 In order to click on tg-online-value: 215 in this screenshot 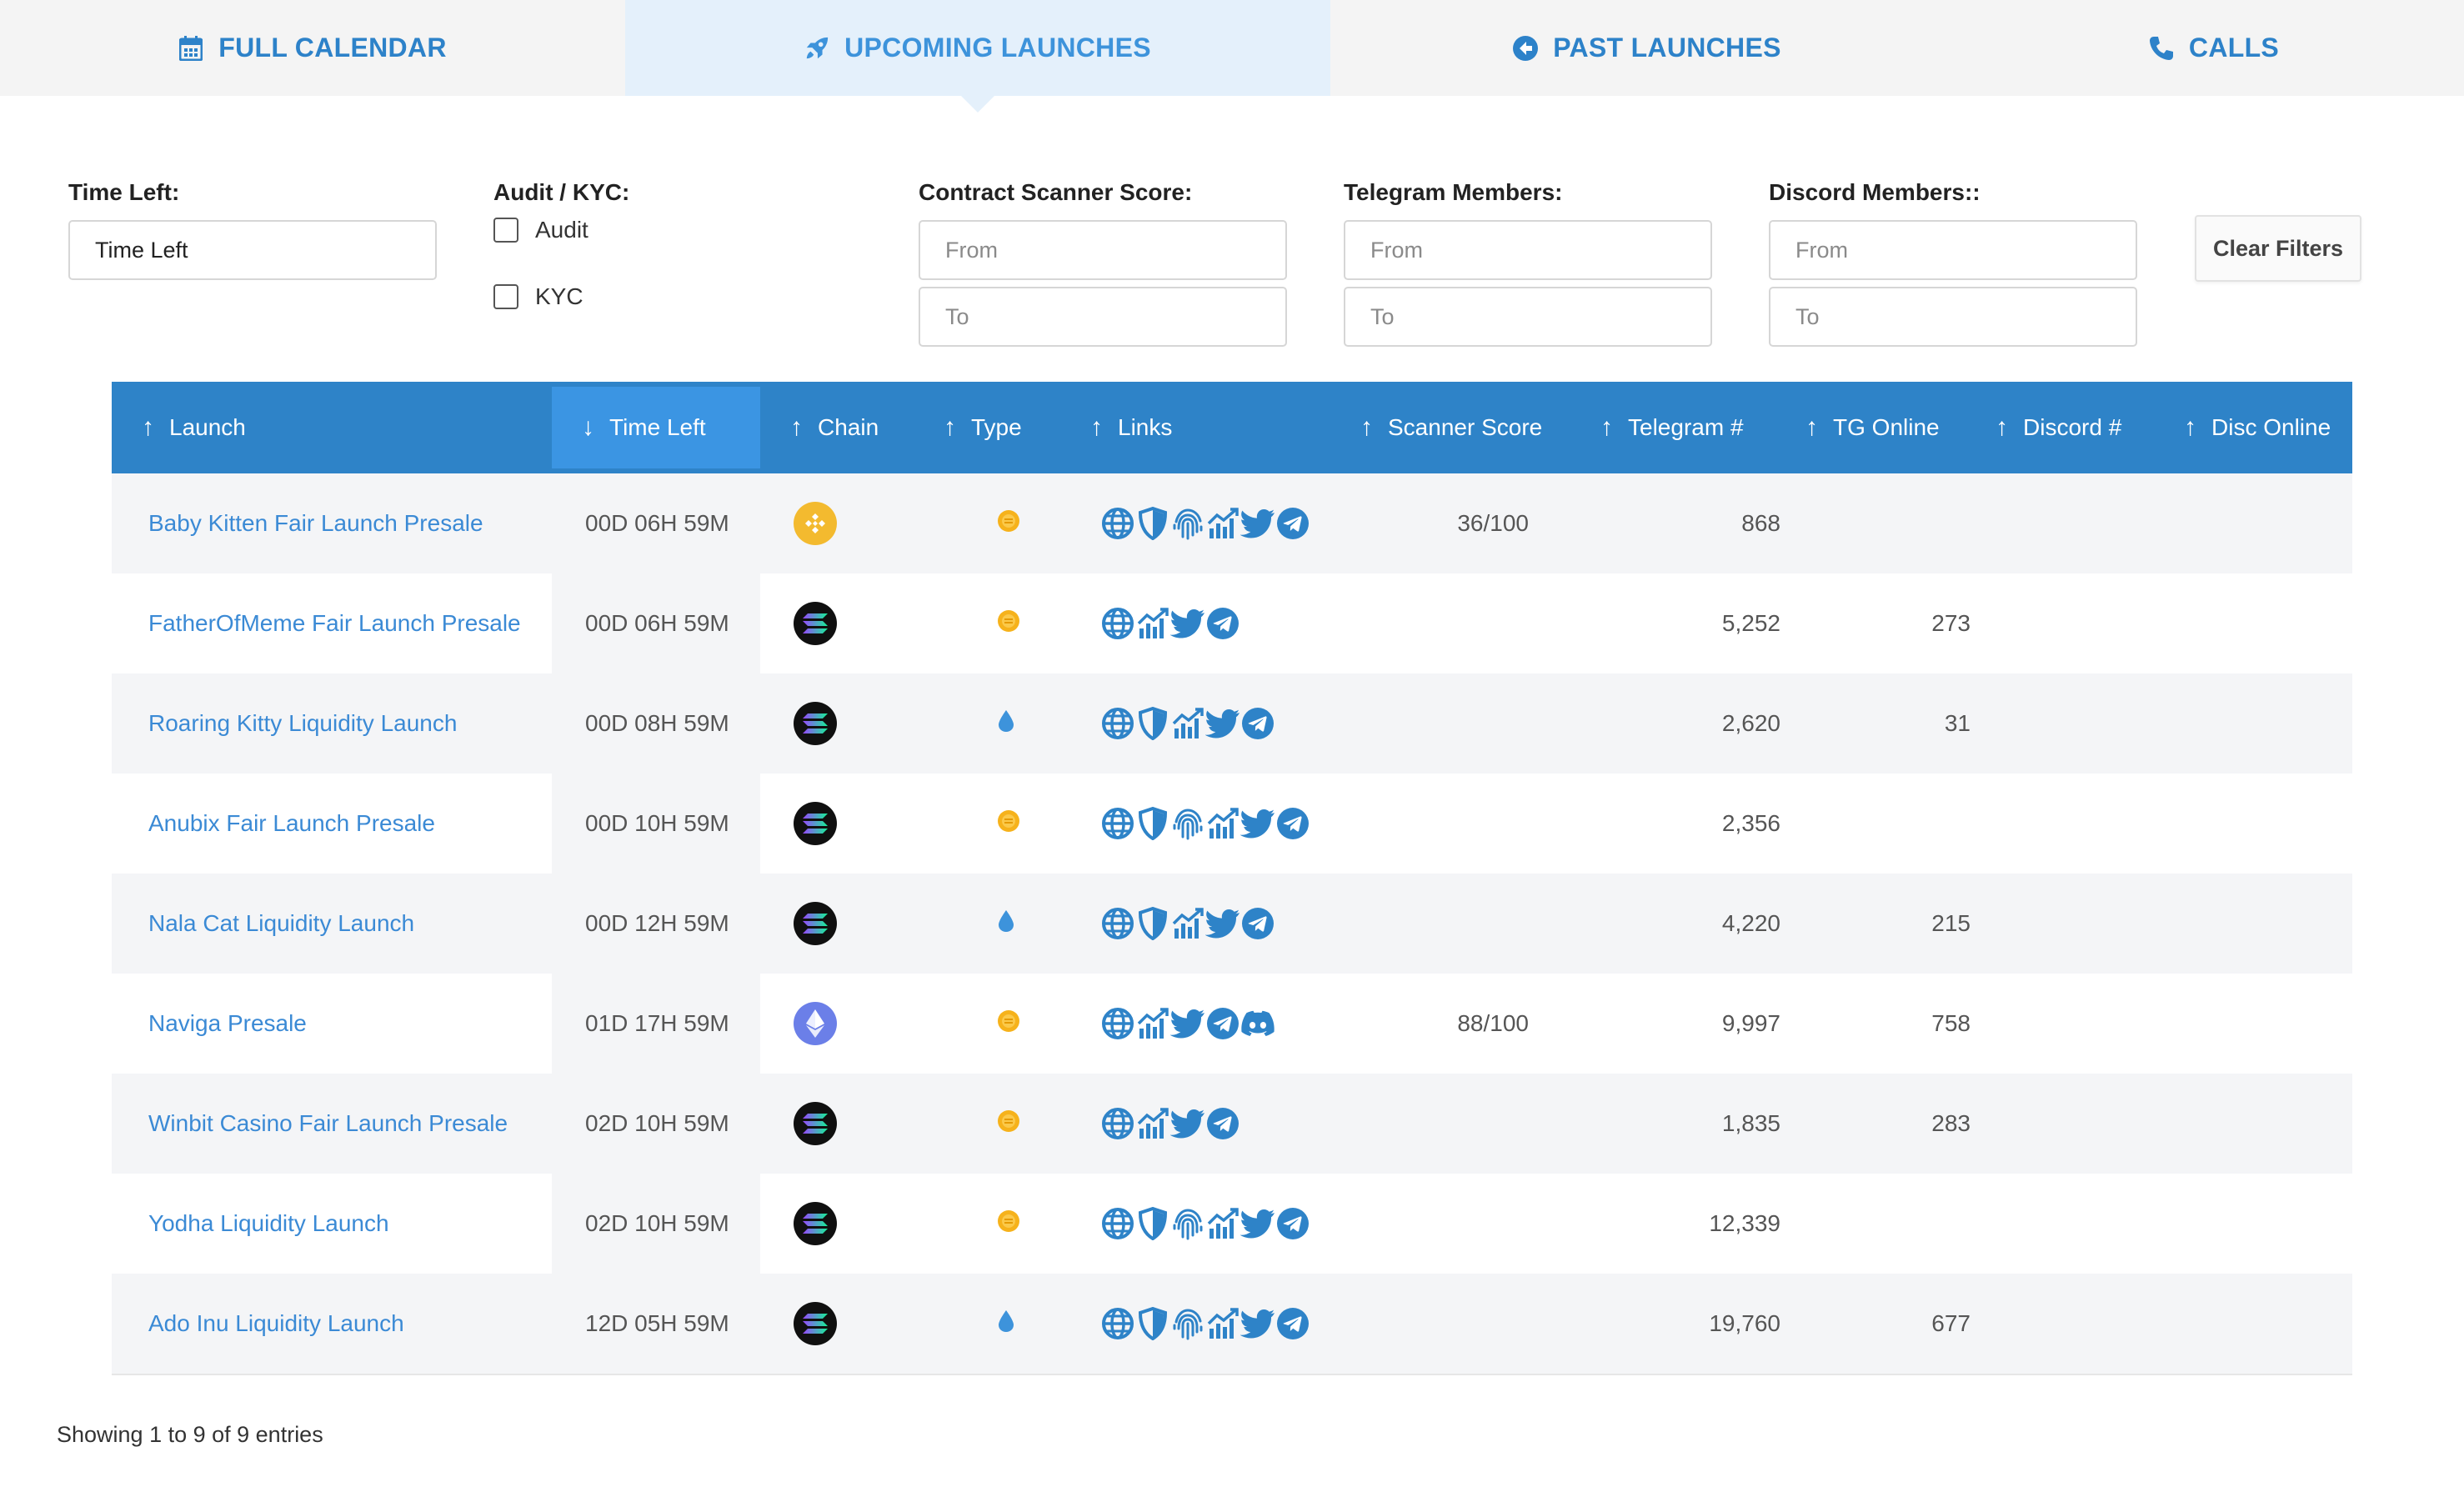, I will do `click(1951, 923)`.